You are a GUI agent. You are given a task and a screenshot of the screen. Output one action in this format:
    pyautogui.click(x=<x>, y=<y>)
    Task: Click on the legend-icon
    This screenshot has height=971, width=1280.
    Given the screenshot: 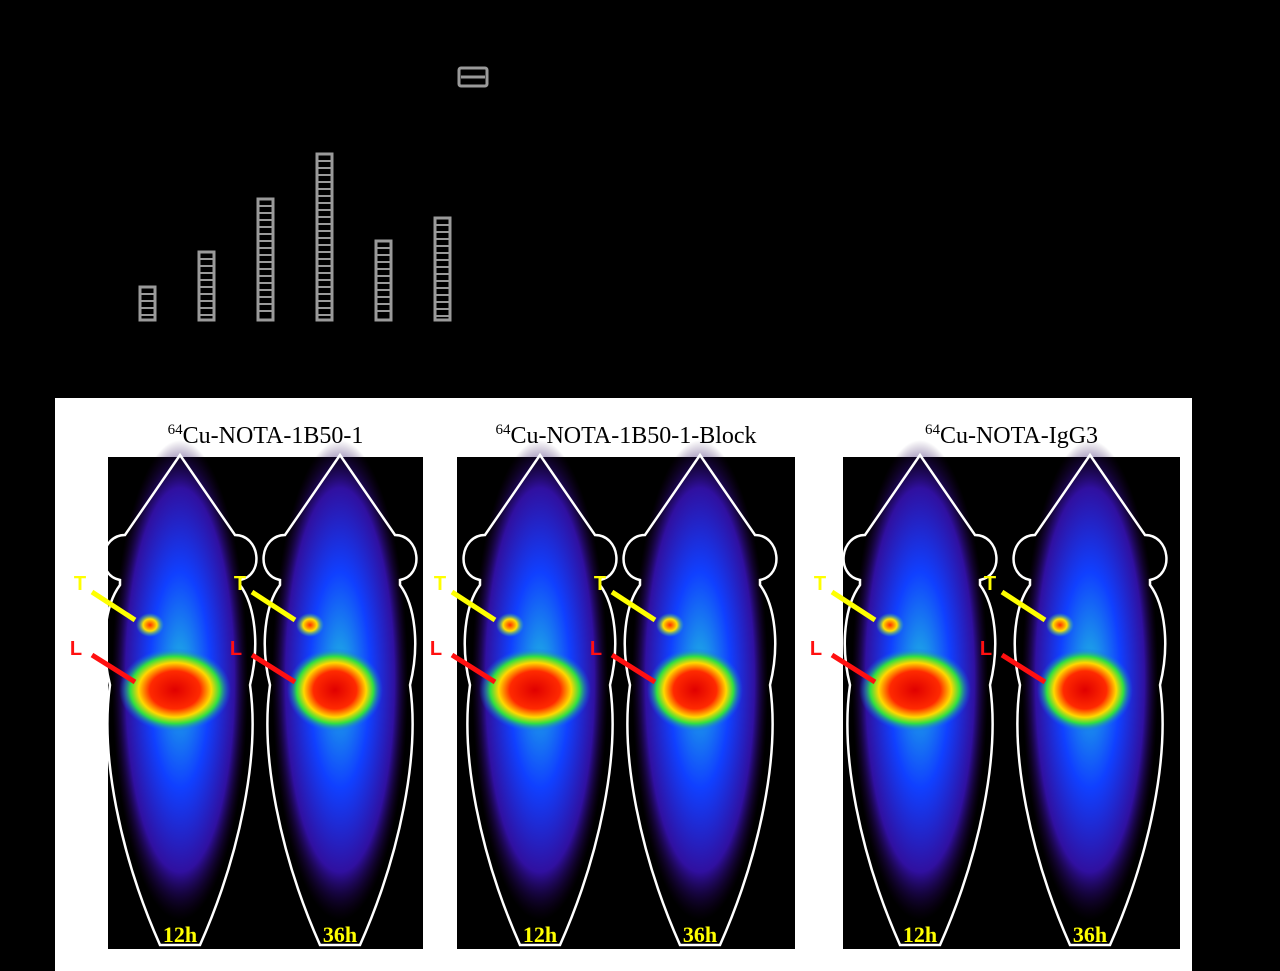 What is the action you would take?
    pyautogui.click(x=473, y=77)
    